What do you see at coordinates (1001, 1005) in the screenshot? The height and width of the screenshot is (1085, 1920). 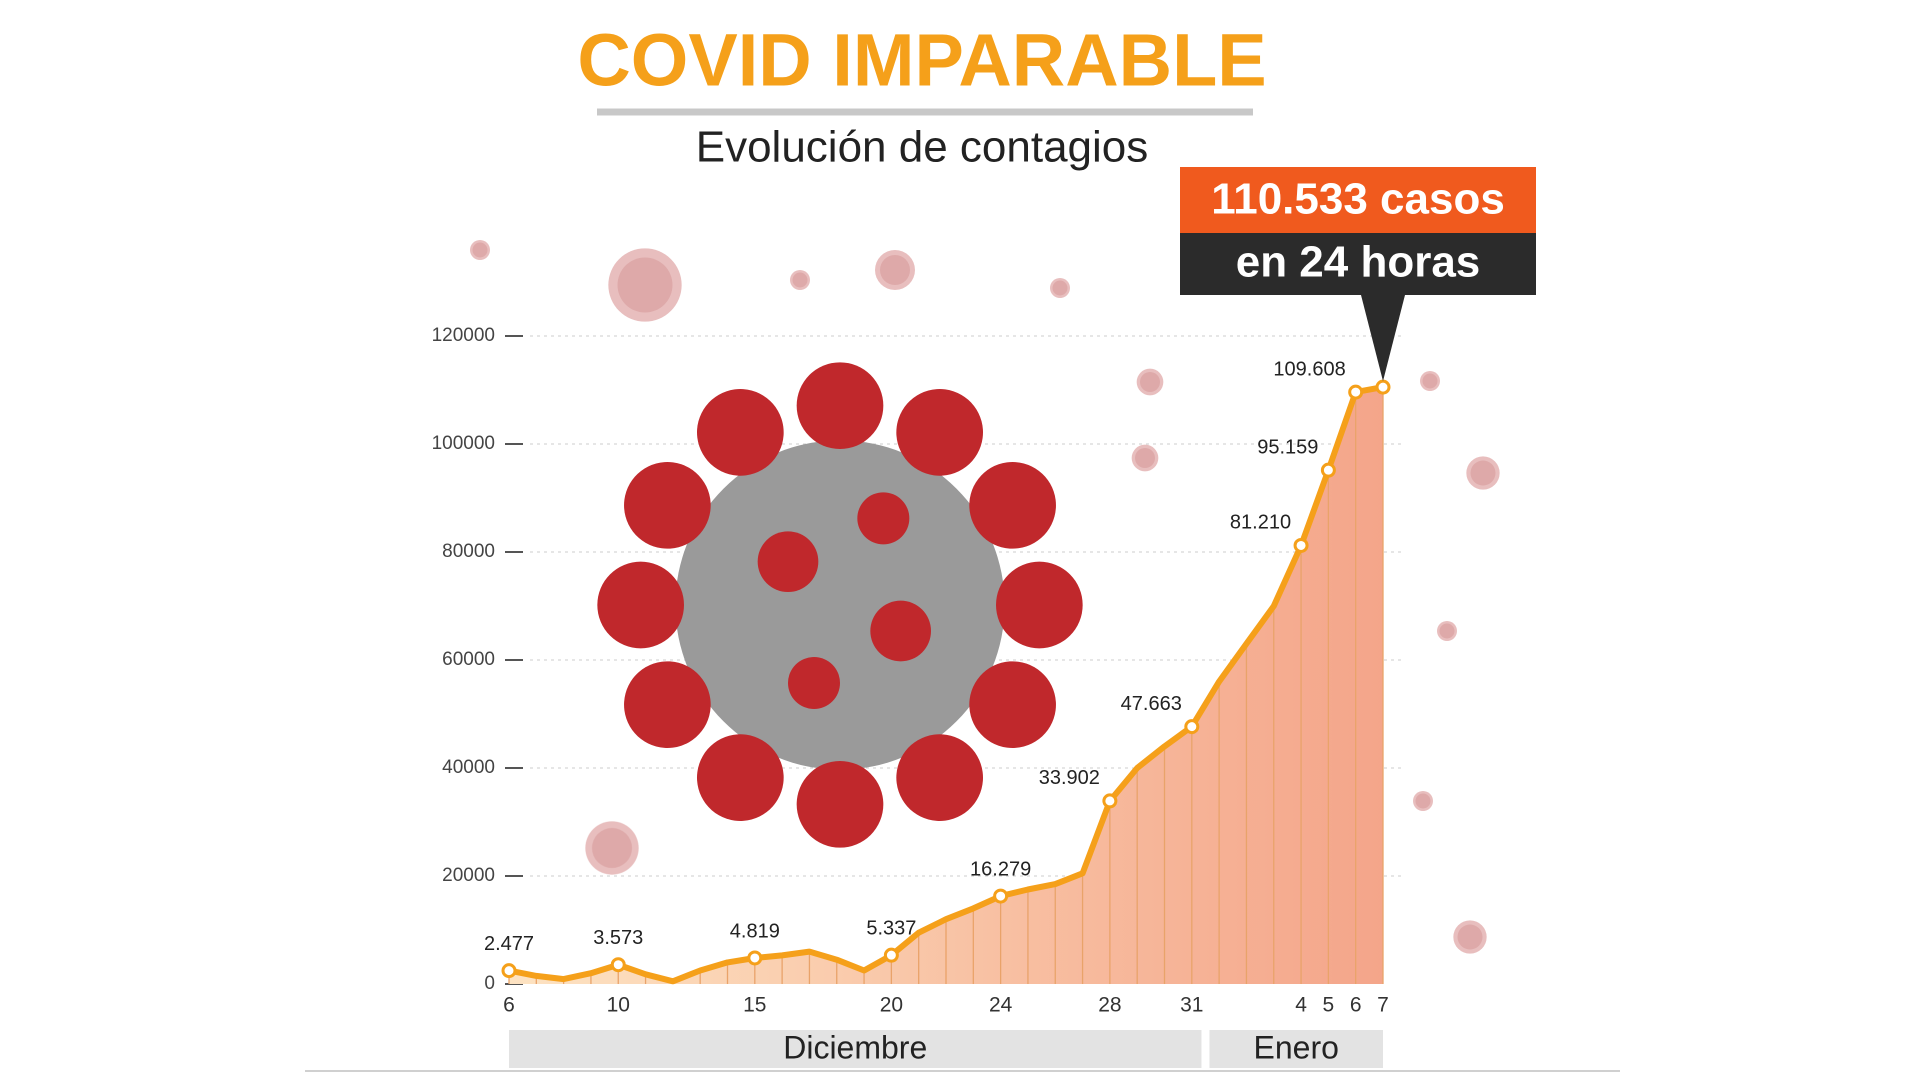 I see `x-tick-label: 24` at bounding box center [1001, 1005].